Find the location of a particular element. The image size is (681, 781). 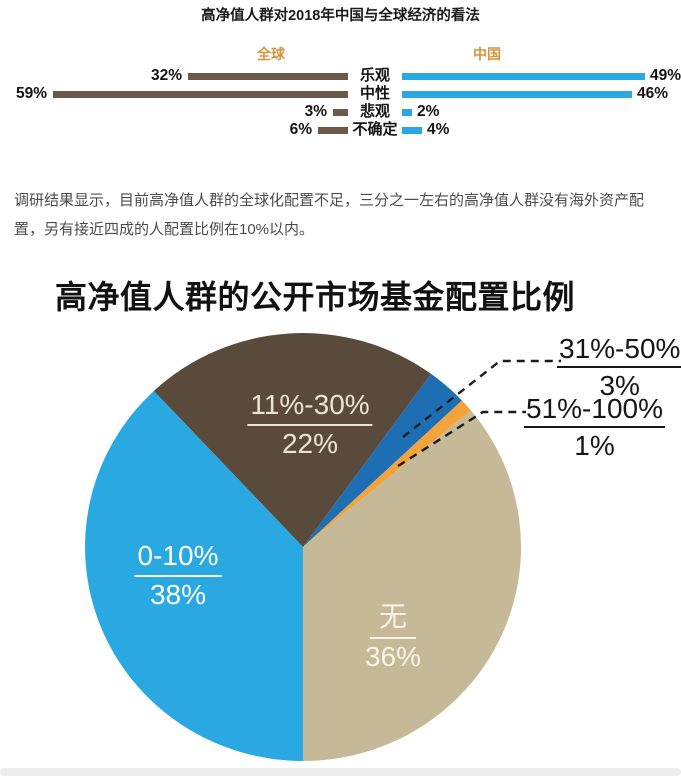

slice-range-text: 0-10% is located at coordinates (178, 558).